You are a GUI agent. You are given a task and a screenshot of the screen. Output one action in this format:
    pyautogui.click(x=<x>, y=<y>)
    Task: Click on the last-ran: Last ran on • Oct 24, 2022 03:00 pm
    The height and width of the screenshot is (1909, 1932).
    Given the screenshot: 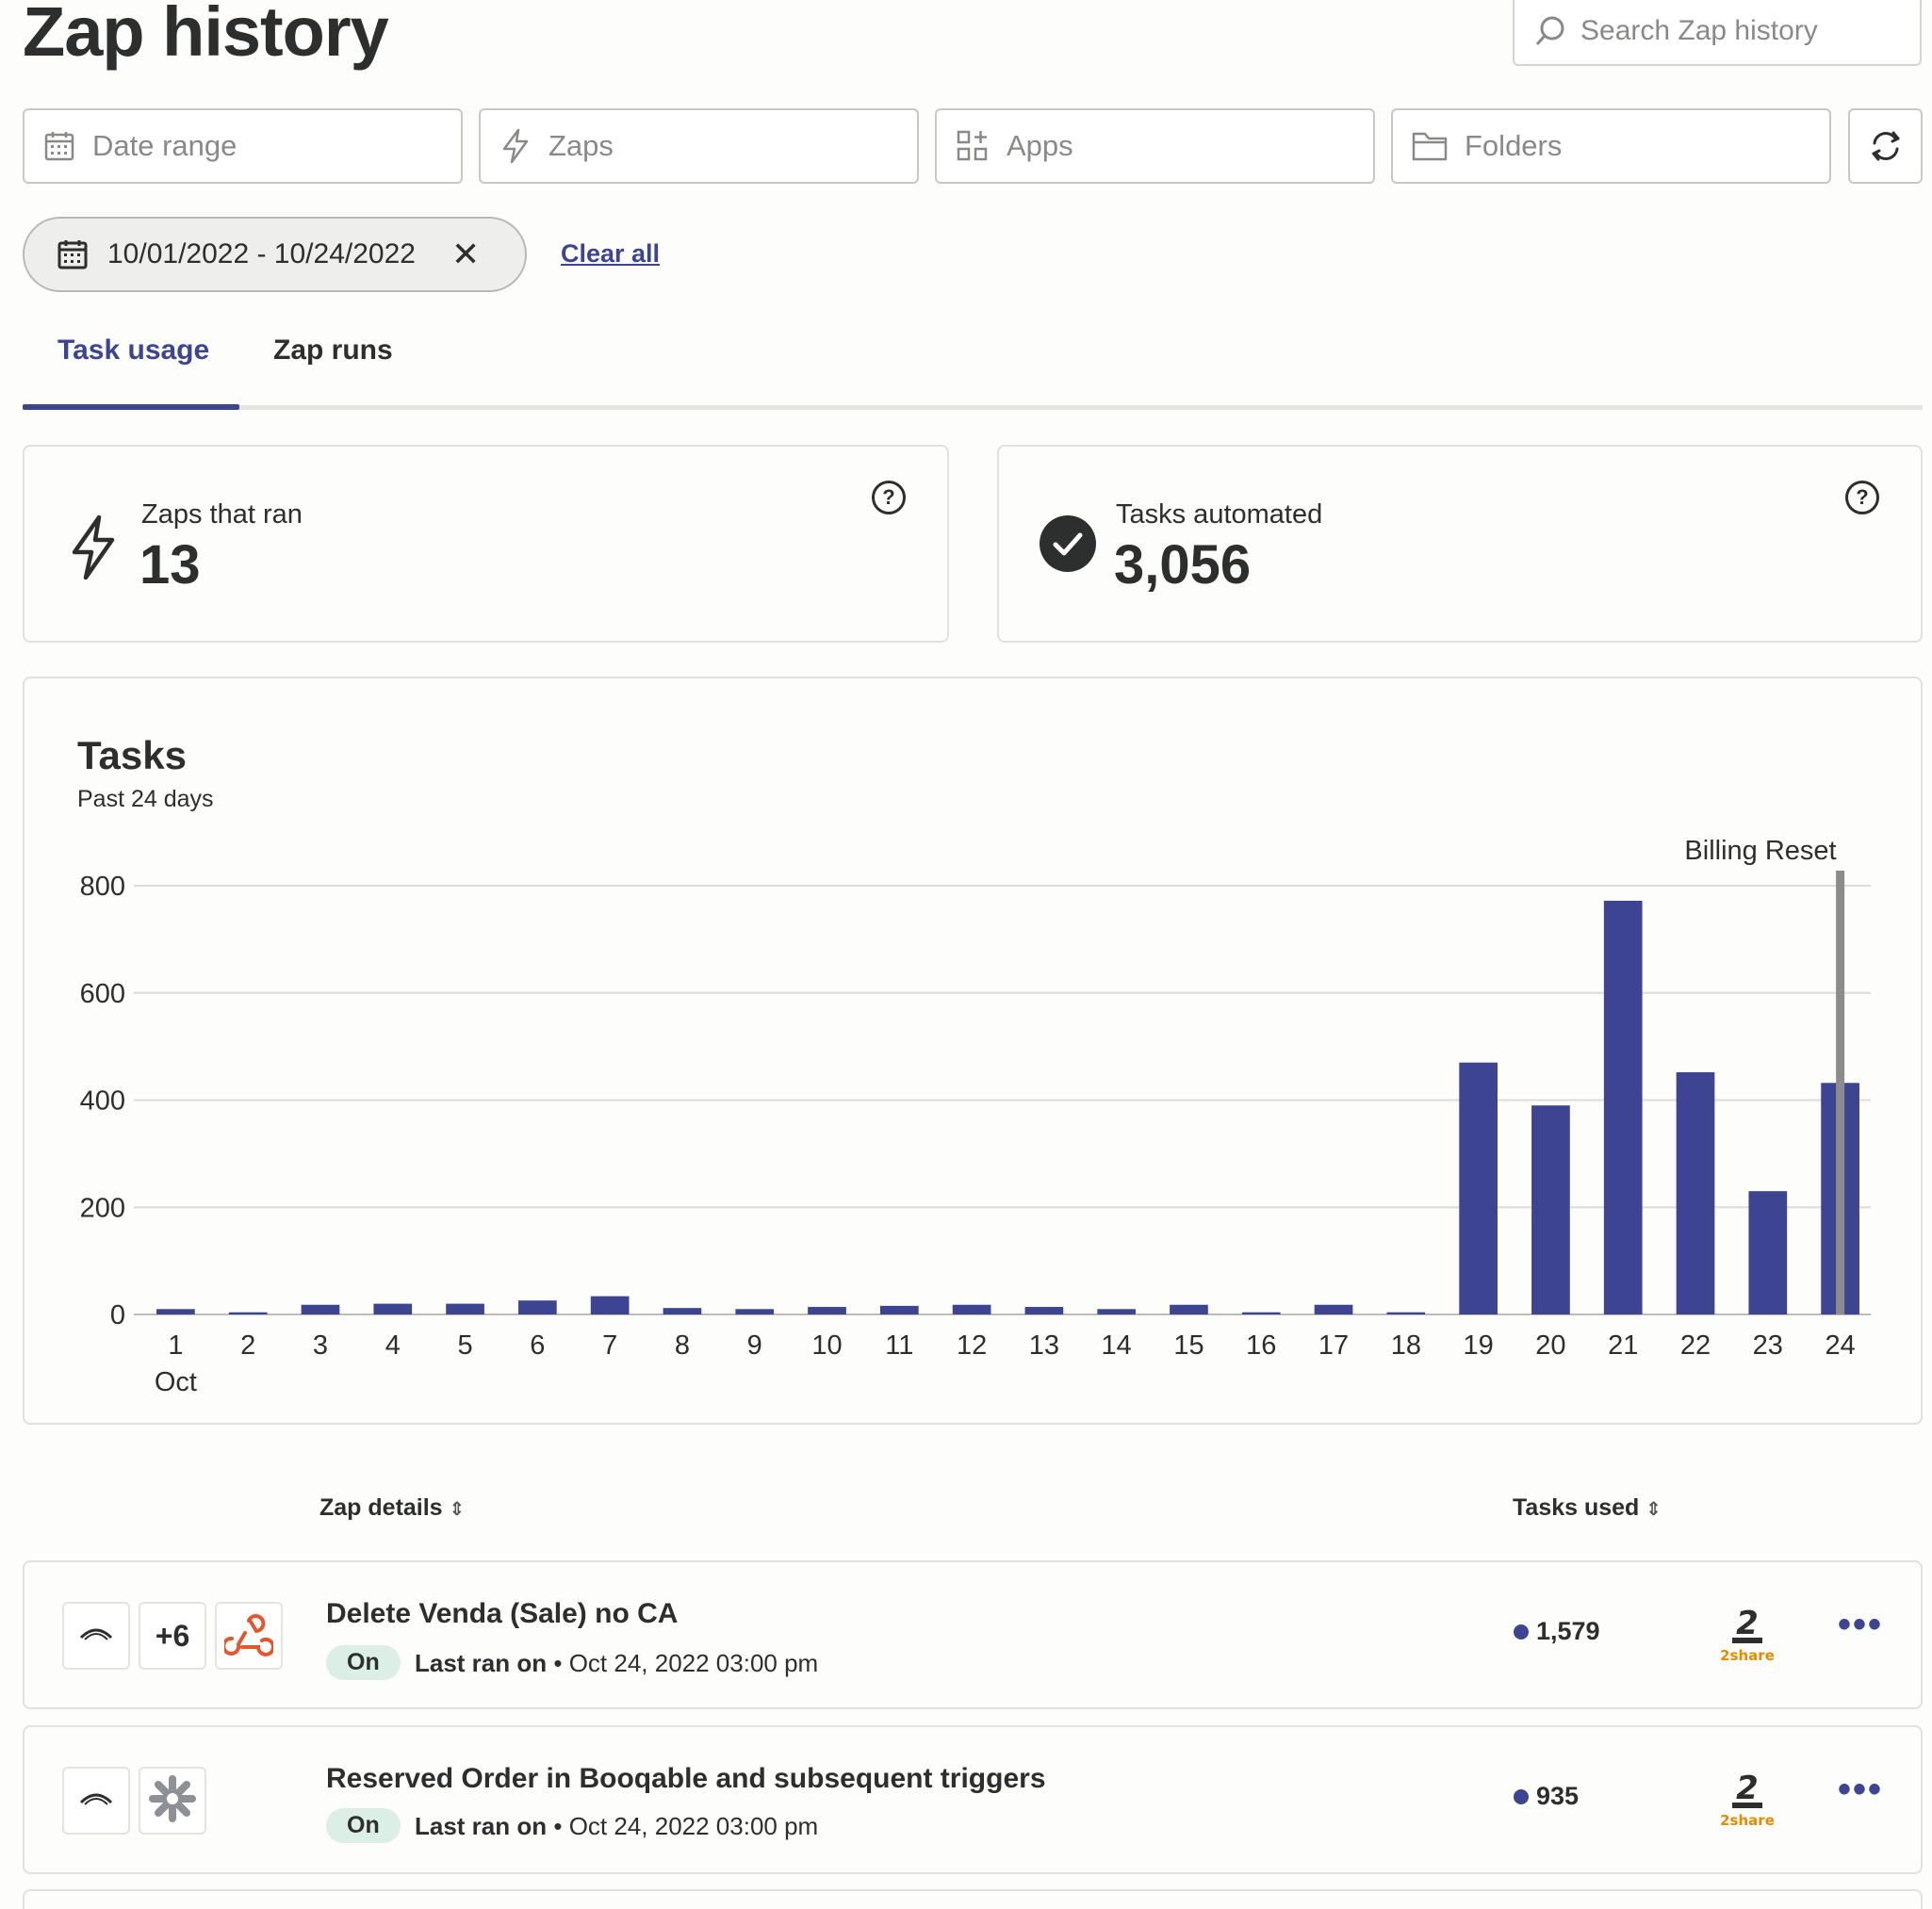 What is the action you would take?
    pyautogui.click(x=616, y=1826)
    